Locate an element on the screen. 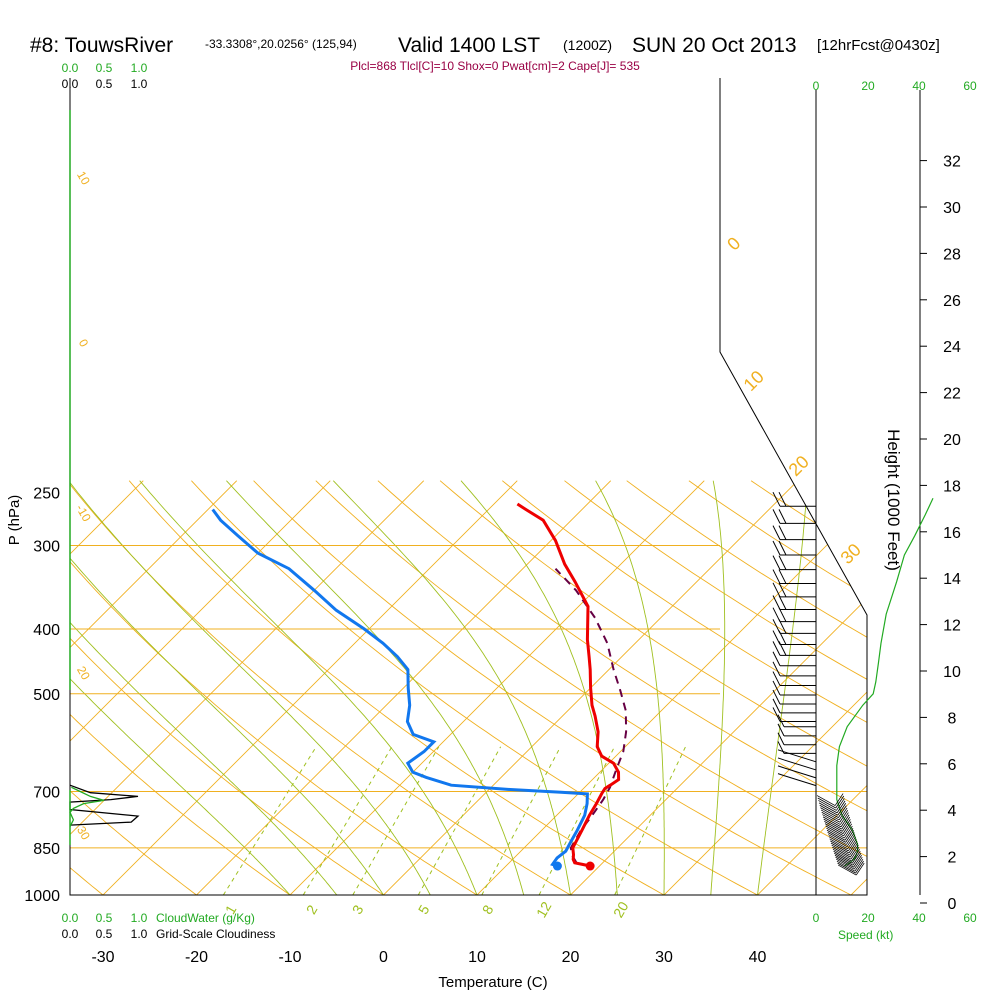 The image size is (1000, 1000). height-tick-label: 8 is located at coordinates (952, 718).